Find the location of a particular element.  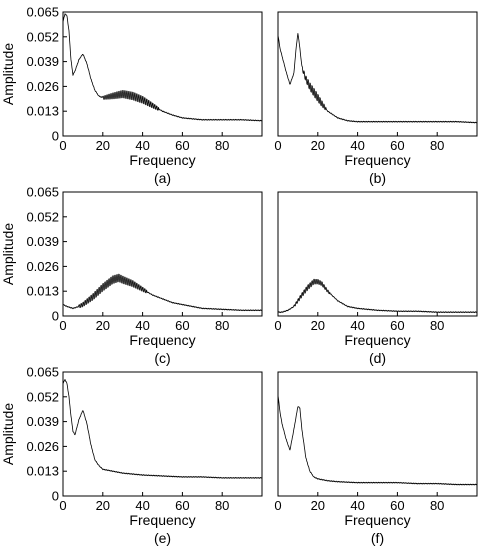

panel-label: (a) is located at coordinates (162, 178).